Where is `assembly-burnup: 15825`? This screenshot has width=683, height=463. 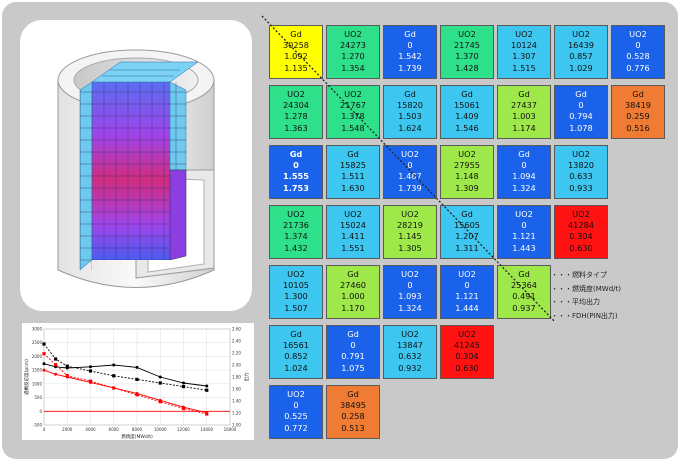 assembly-burnup: 15825 is located at coordinates (353, 165).